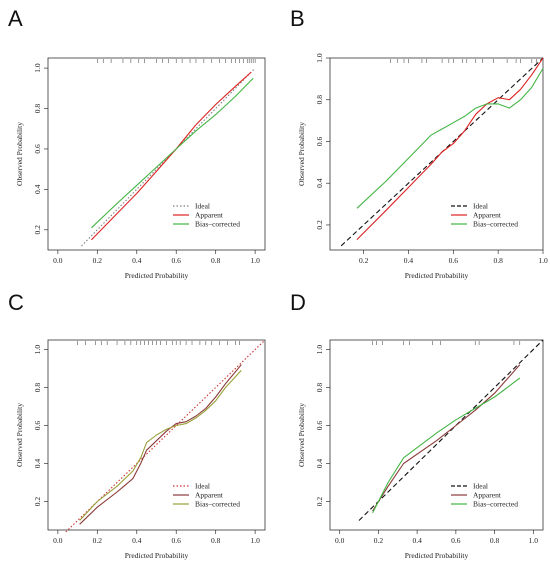  Describe the element at coordinates (16, 302) in the screenshot. I see `panel-letter: C` at that location.